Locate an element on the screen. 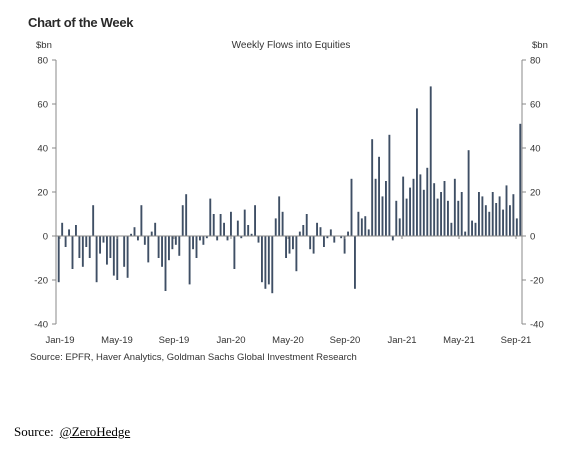 This screenshot has height=453, width=574. y-tick-label-left: -20 is located at coordinates (41, 281).